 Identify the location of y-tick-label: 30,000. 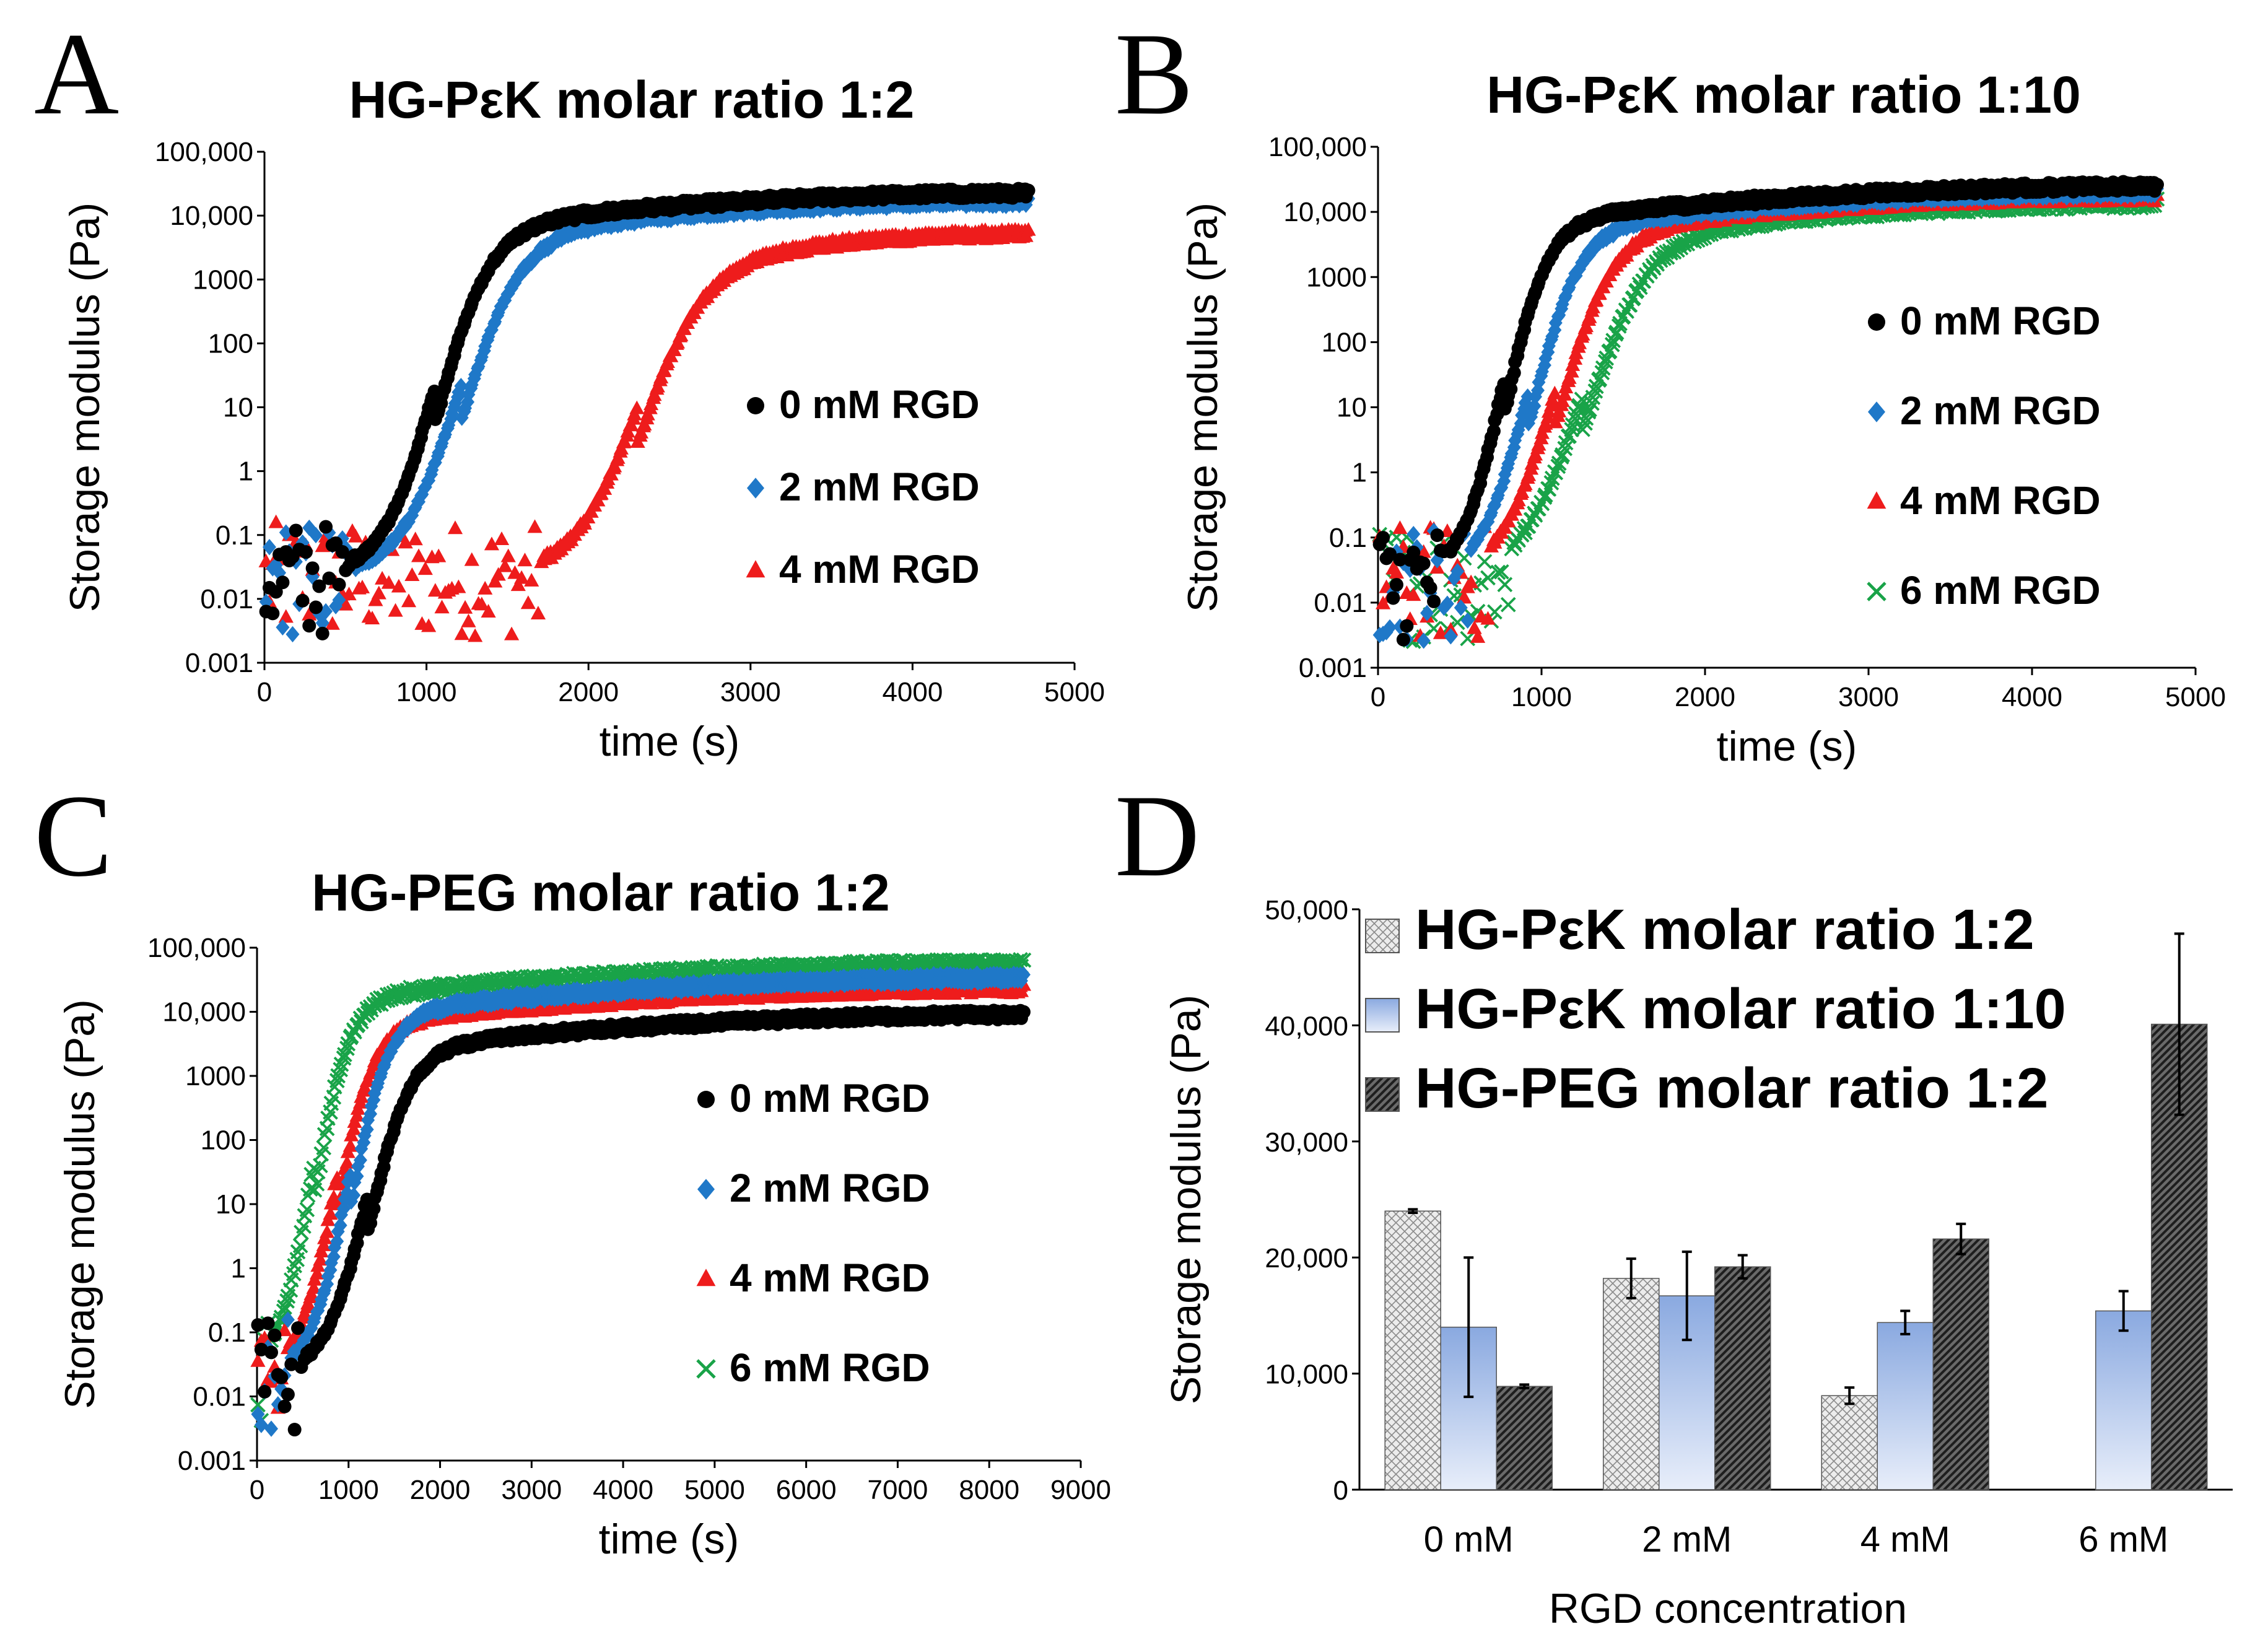
(1306, 1142).